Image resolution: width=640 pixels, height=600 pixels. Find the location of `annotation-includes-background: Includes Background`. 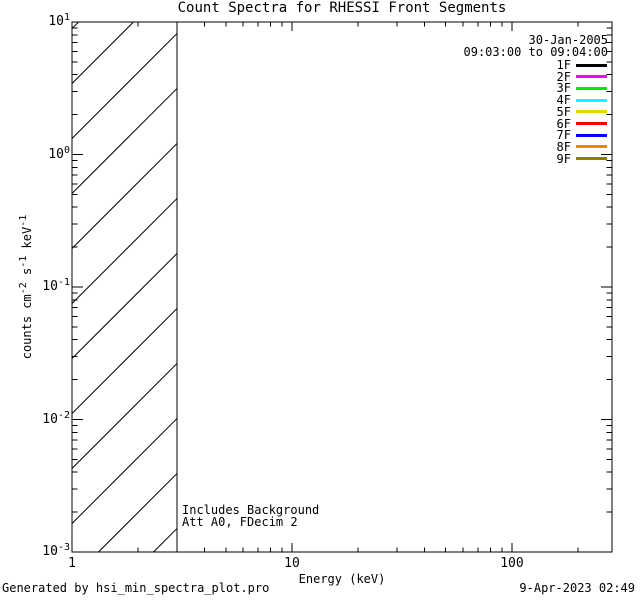

annotation-includes-background: Includes Background is located at coordinates (251, 510).